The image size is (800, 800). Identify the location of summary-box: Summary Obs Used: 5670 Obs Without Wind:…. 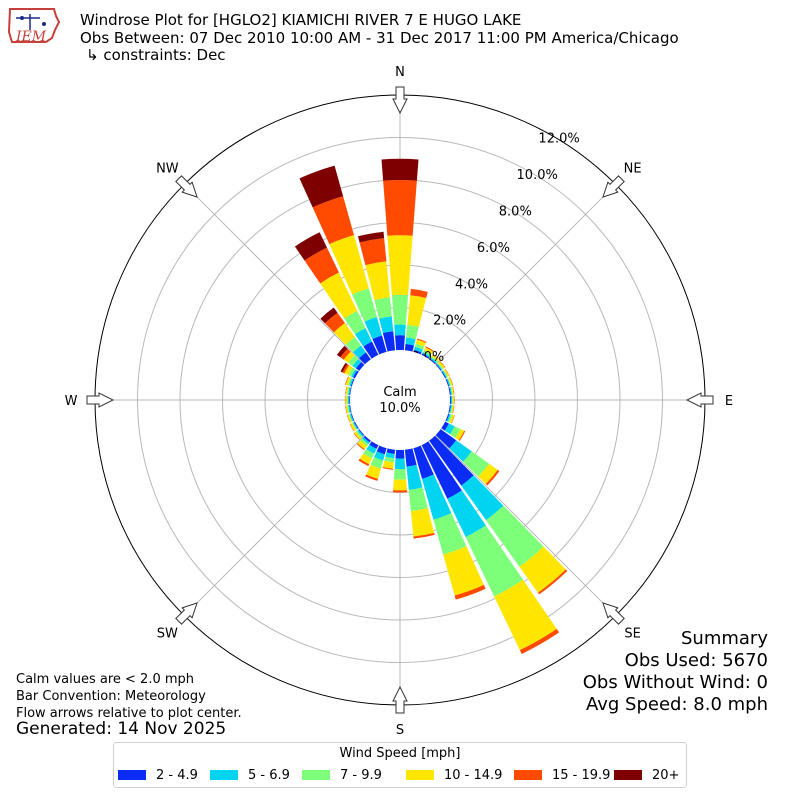
(675, 672).